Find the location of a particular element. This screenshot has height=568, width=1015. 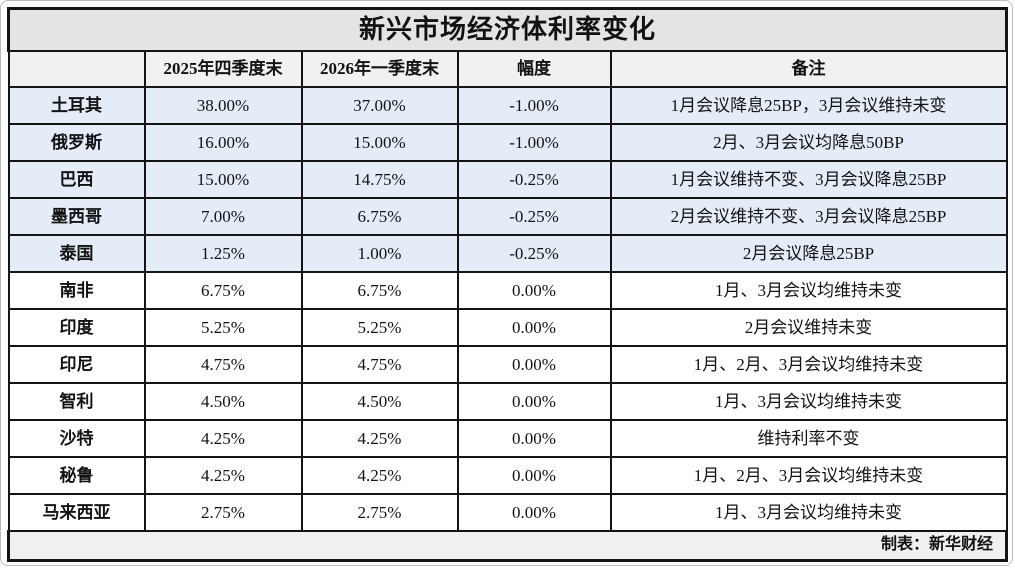

q4-2025-rate-cell: 1.25% is located at coordinates (223, 253).